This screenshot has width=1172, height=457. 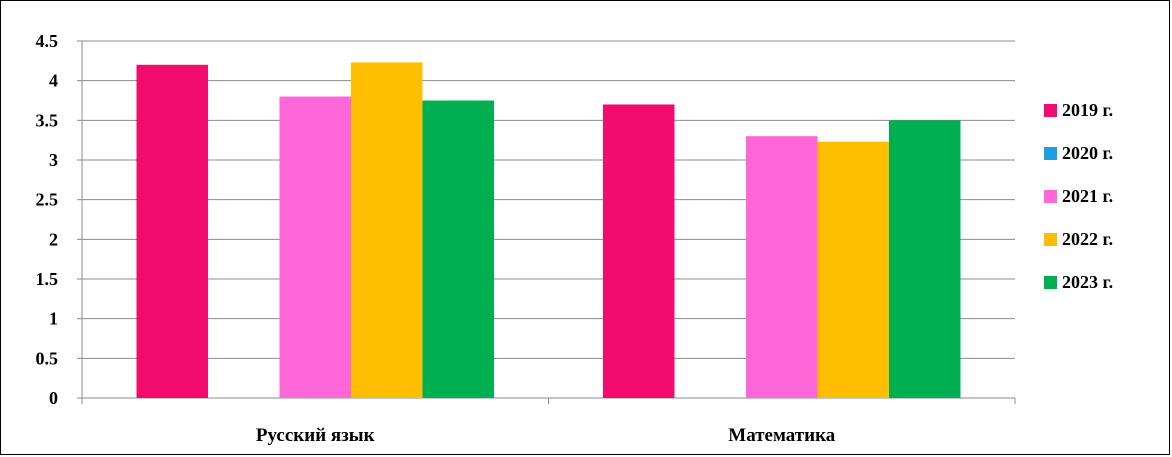 What do you see at coordinates (47, 279) in the screenshot?
I see `y-tick-label: 1.5` at bounding box center [47, 279].